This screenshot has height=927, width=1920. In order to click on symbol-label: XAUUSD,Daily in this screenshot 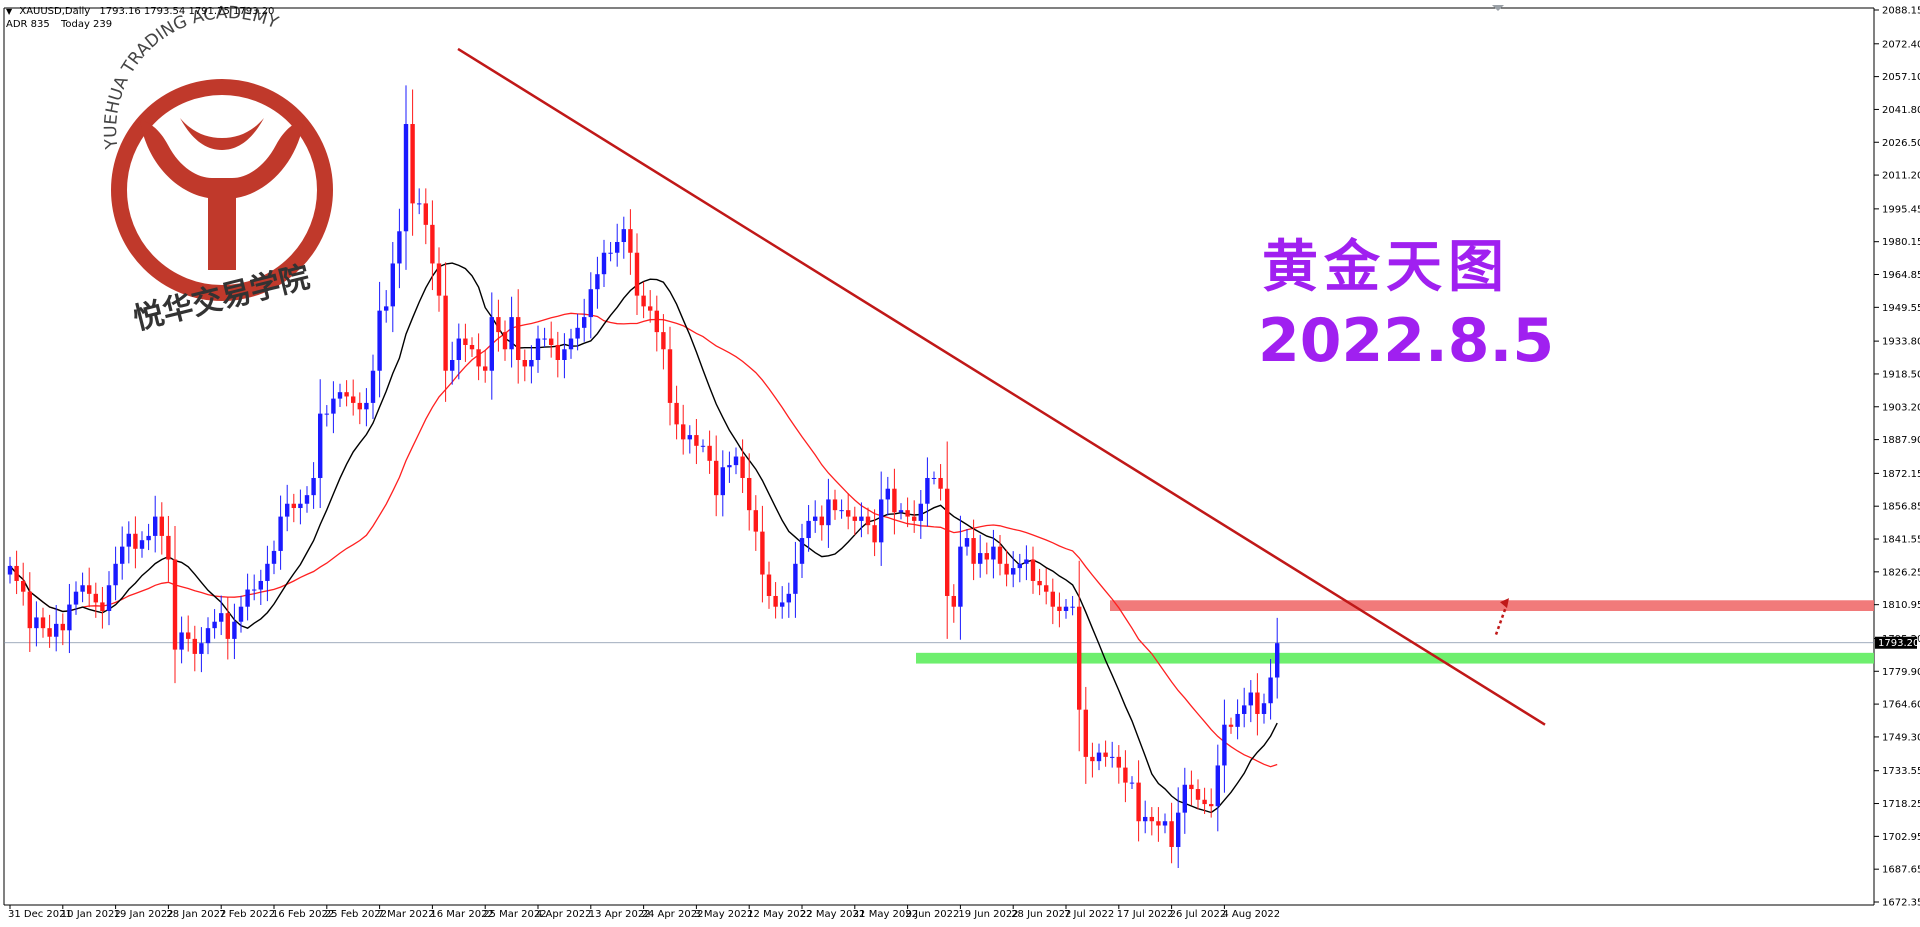, I will do `click(55, 11)`.